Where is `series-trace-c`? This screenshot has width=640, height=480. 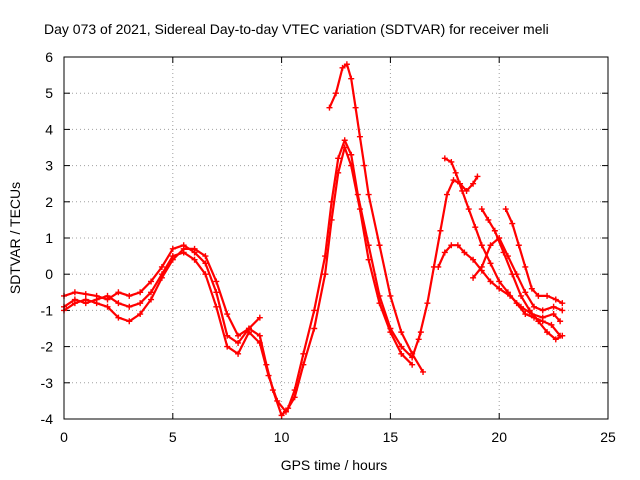 series-trace-c is located at coordinates (162, 292).